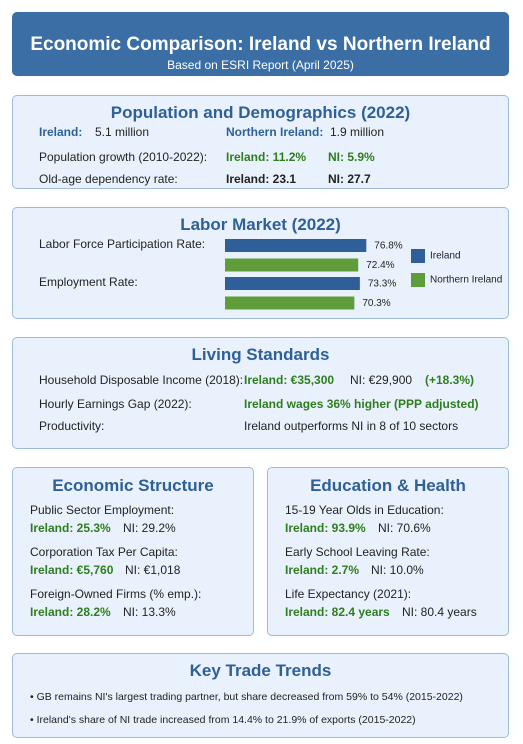 This screenshot has width=523, height=744. What do you see at coordinates (349, 179) in the screenshot?
I see `value: NI: 27.7` at bounding box center [349, 179].